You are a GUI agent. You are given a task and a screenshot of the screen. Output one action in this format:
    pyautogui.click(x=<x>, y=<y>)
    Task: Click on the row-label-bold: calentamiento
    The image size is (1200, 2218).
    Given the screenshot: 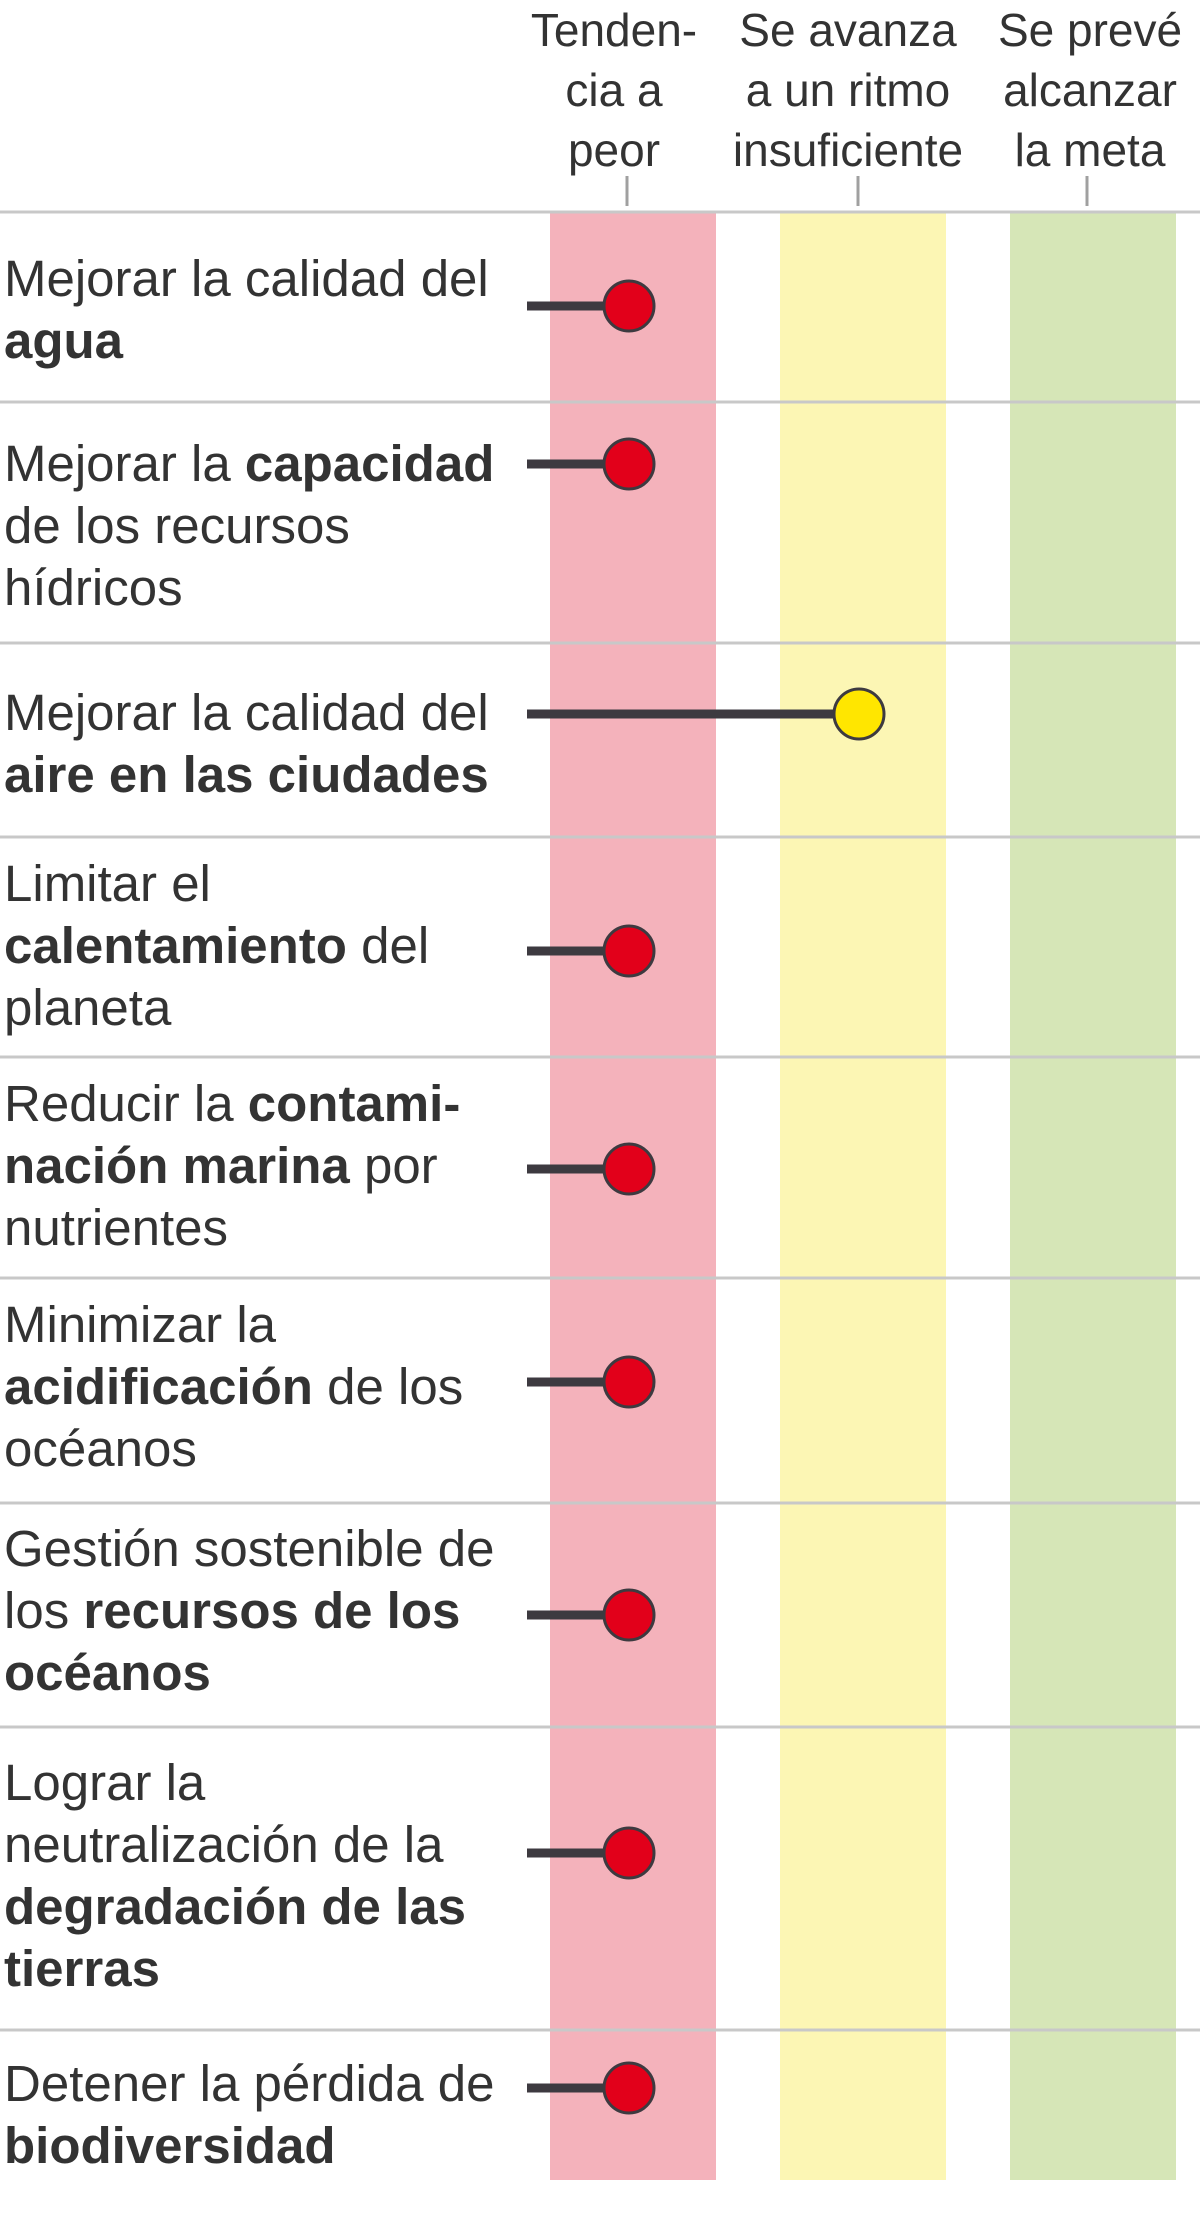 What is the action you would take?
    pyautogui.click(x=175, y=945)
    